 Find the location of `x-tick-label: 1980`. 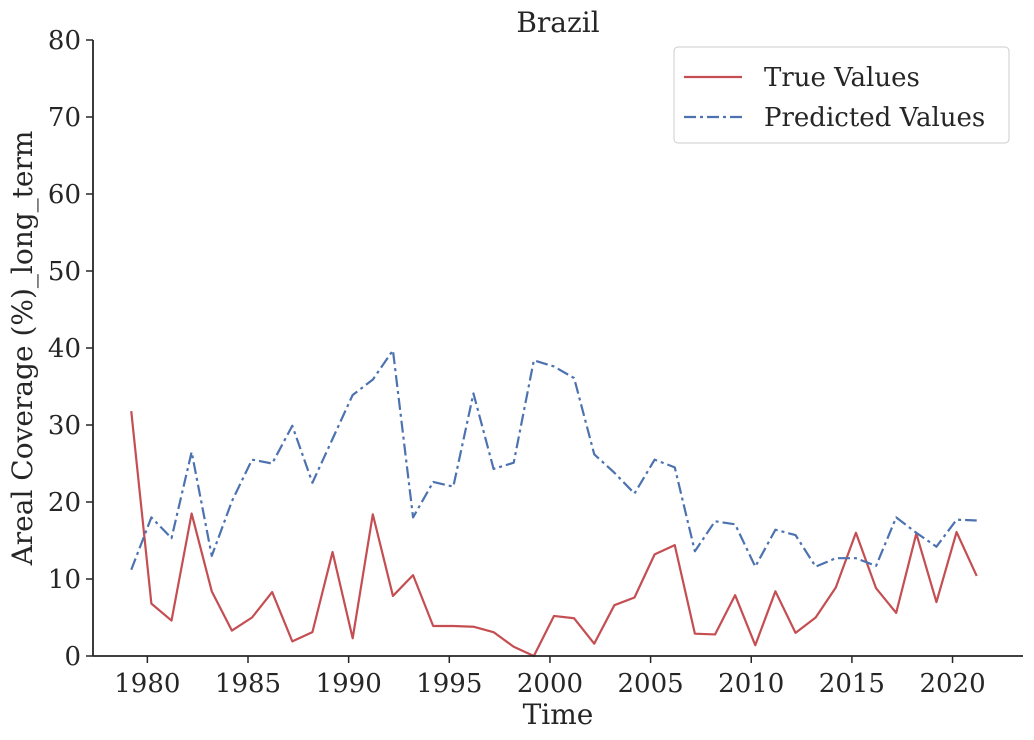

x-tick-label: 1980 is located at coordinates (147, 684).